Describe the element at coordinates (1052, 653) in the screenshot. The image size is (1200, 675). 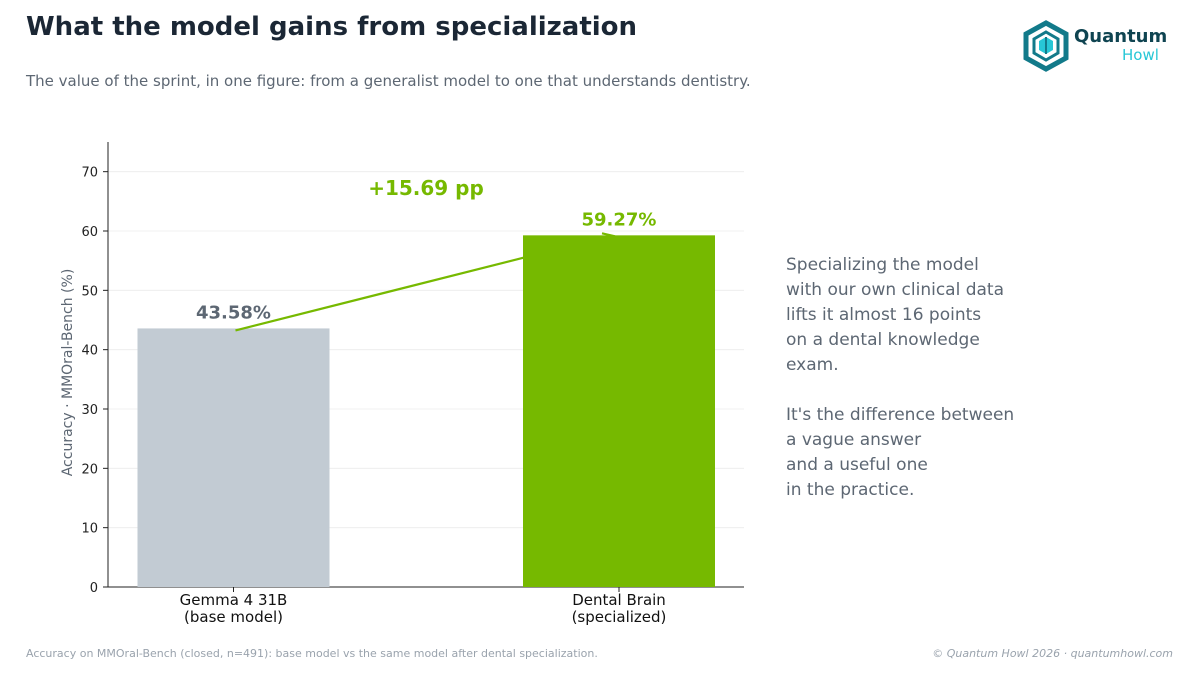
I see `copyright-notice: © Quantum Howl 2026 · quantumhowl.com` at that location.